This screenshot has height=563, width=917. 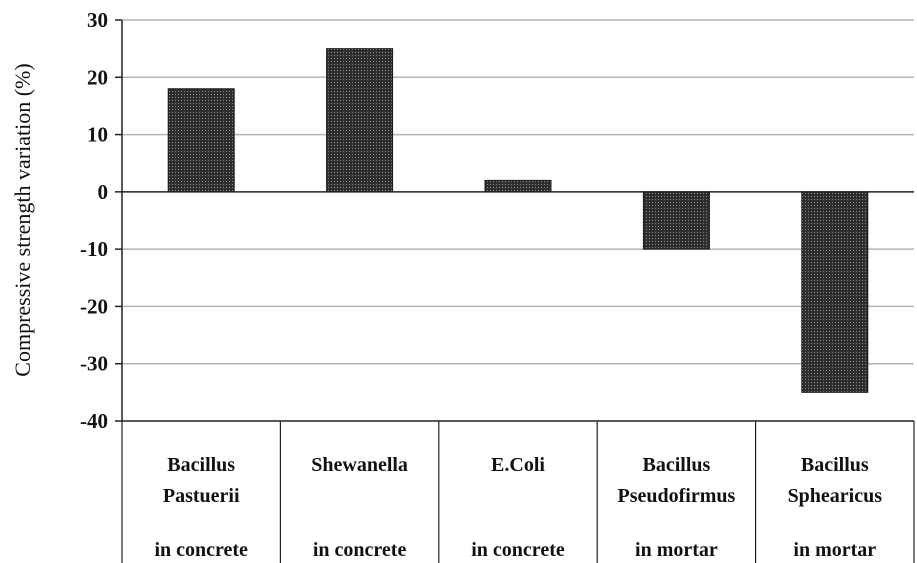 I want to click on y-tick-label: -10, so click(x=94, y=249).